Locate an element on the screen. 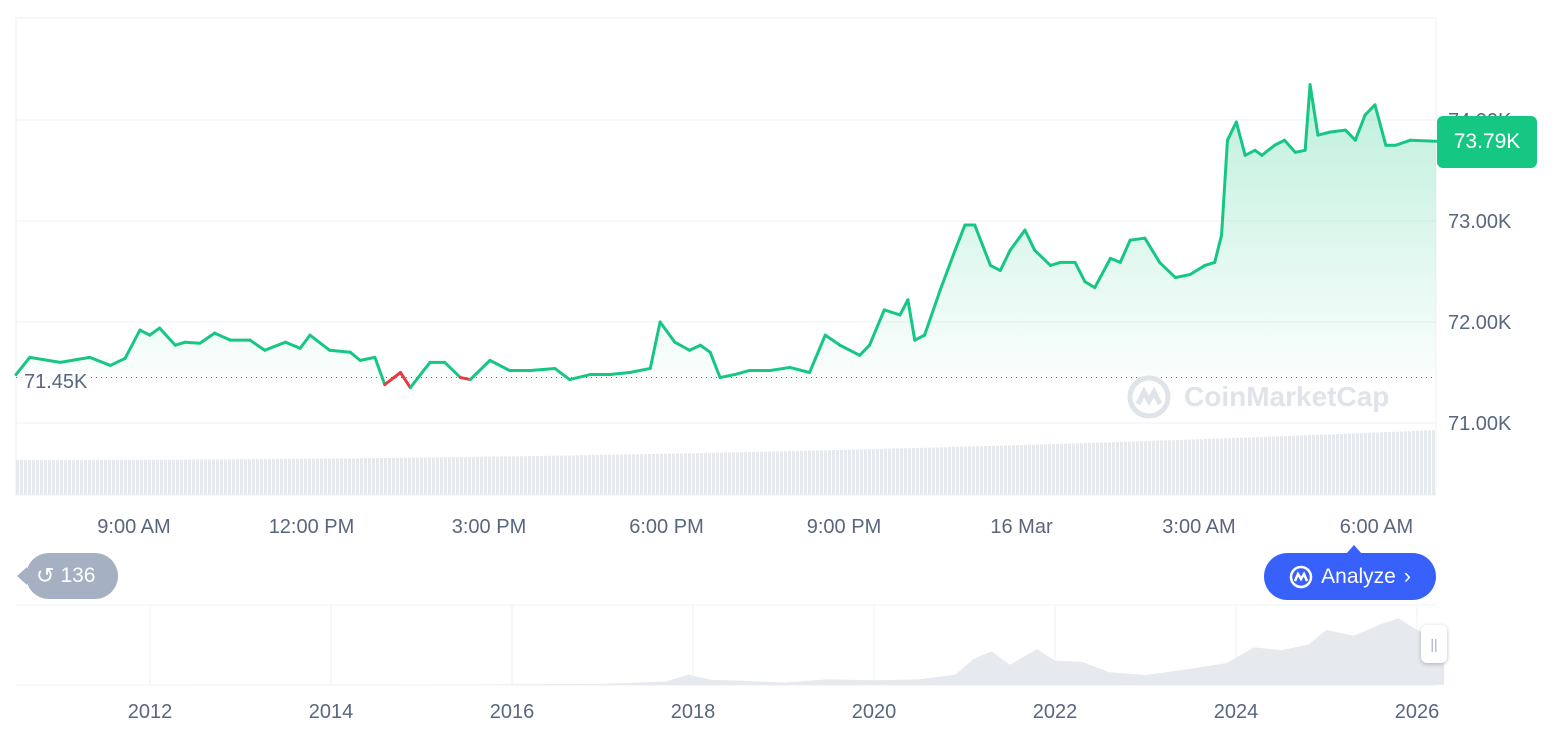 The width and height of the screenshot is (1566, 732). y-tick-label: 72.00K is located at coordinates (1480, 323).